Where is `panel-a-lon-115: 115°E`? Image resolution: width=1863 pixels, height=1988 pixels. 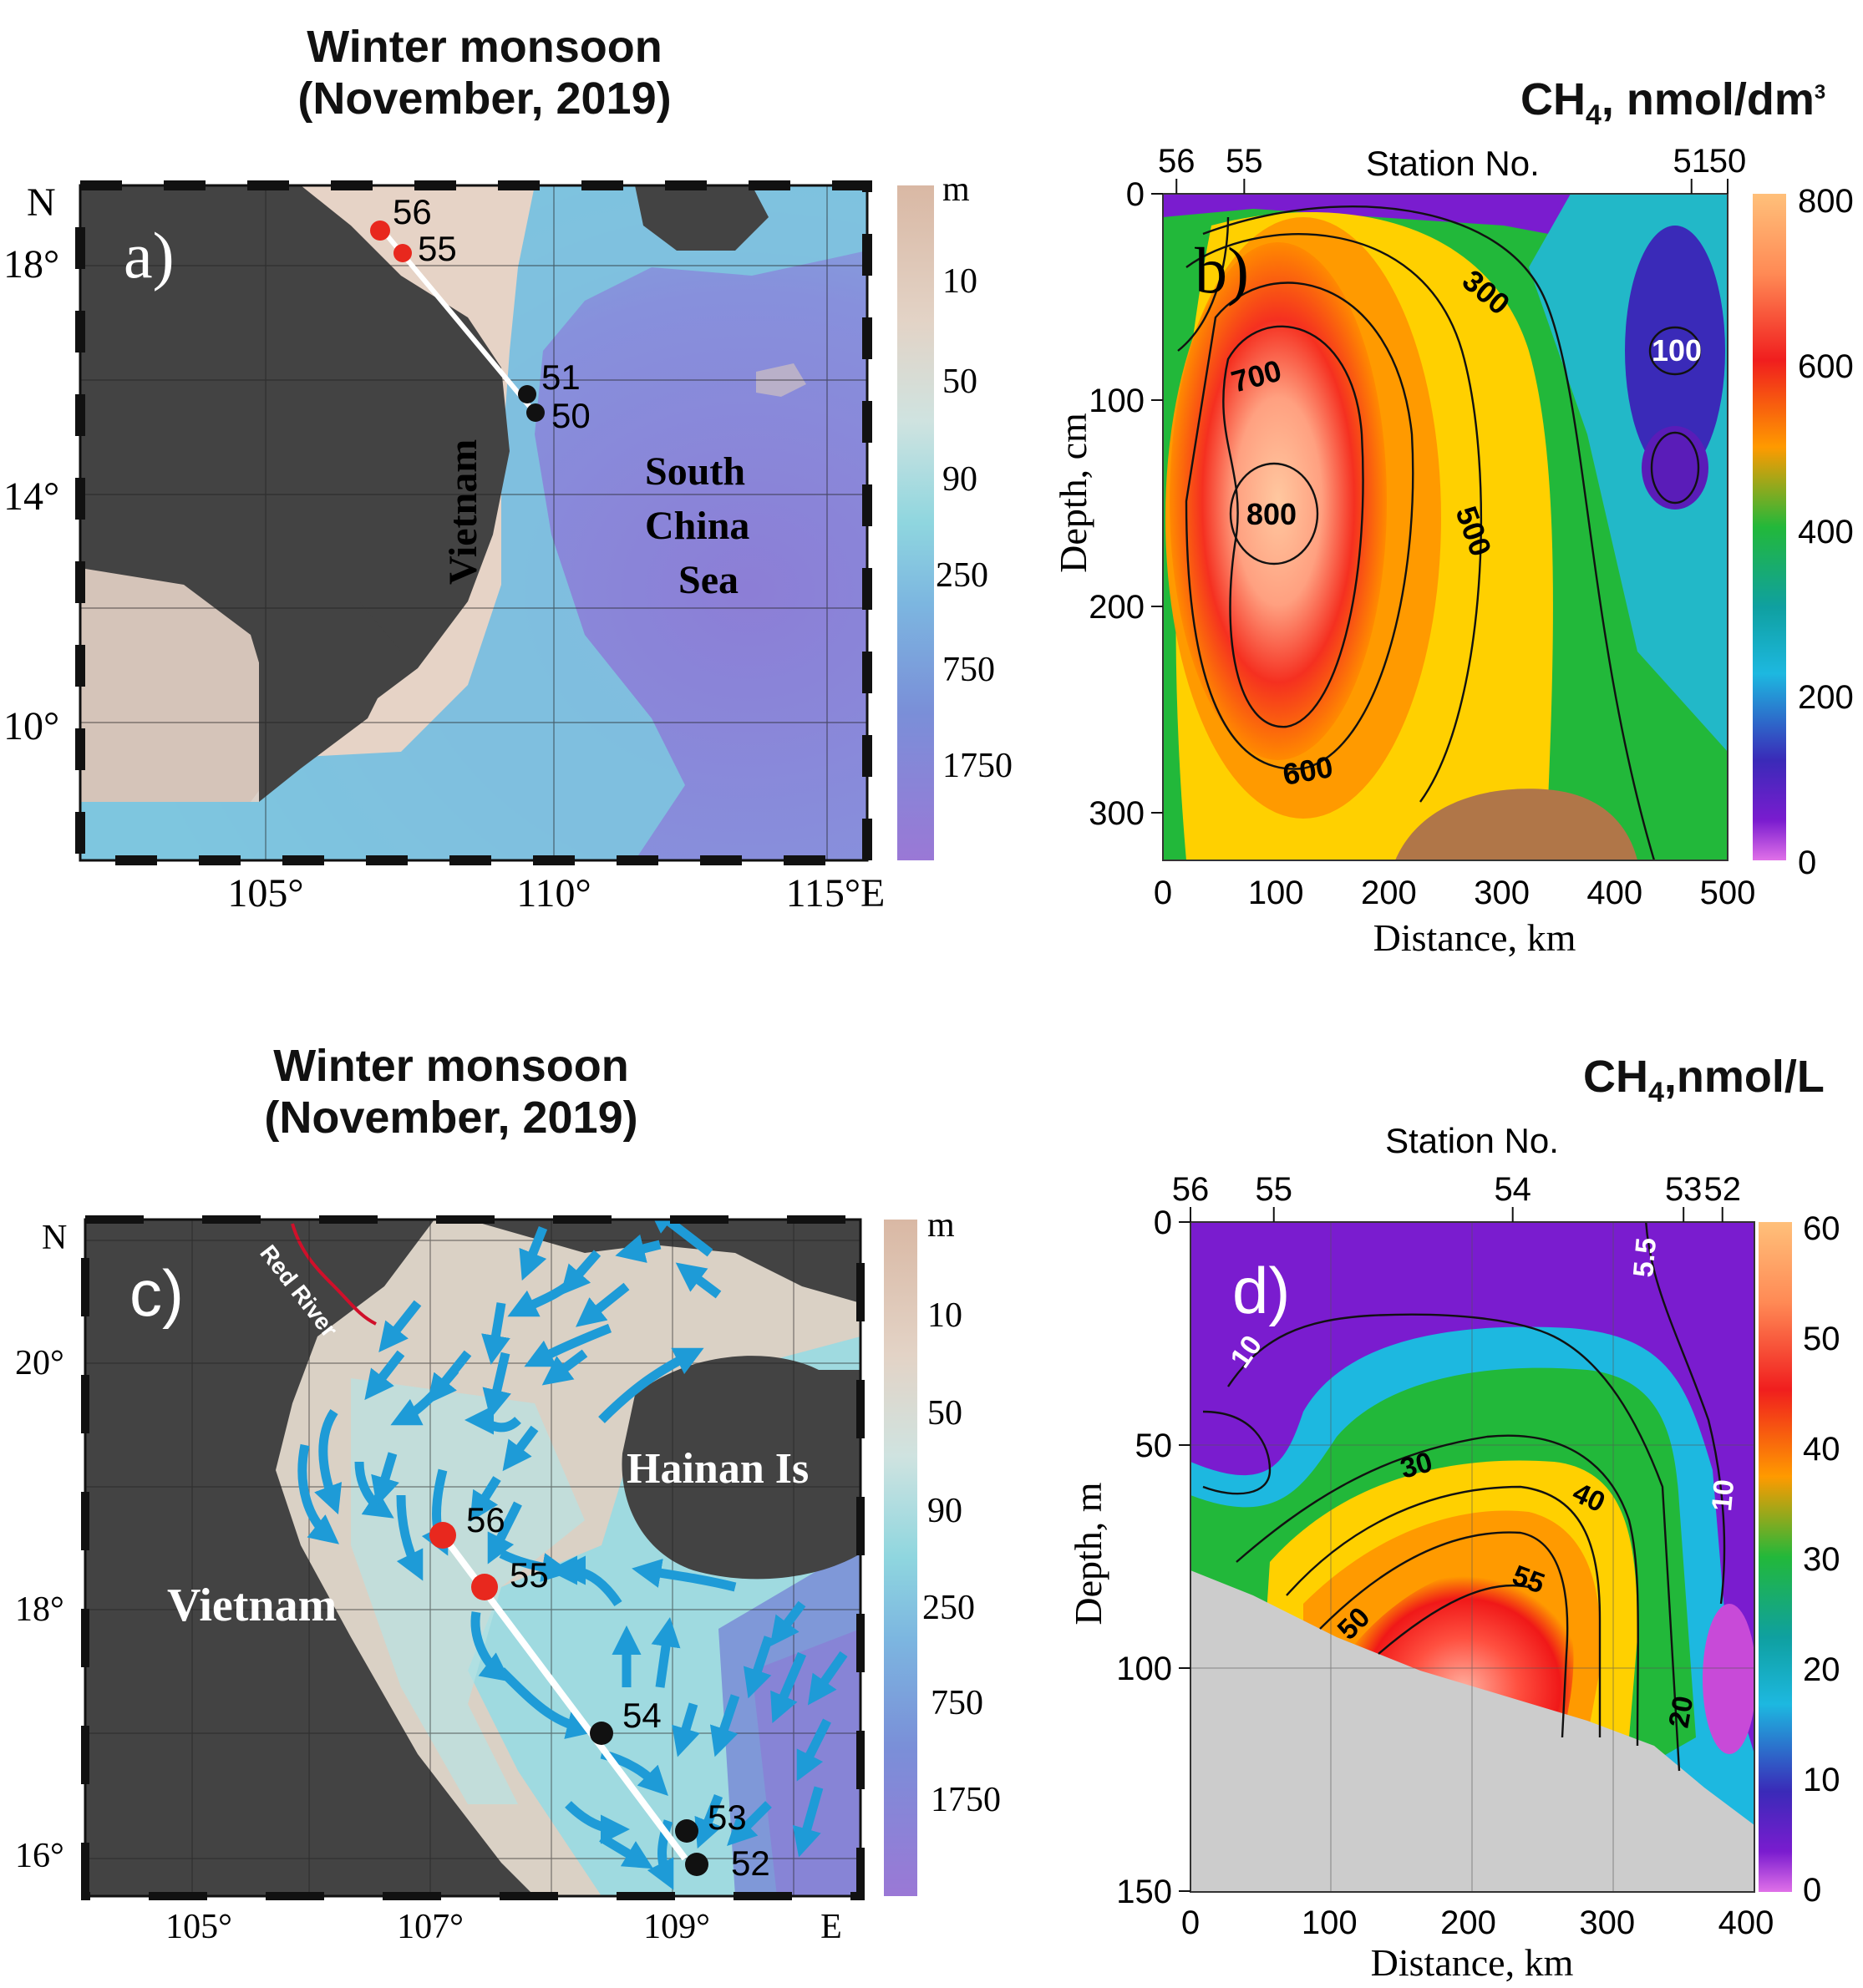
panel-a-lon-115: 115°E is located at coordinates (836, 893).